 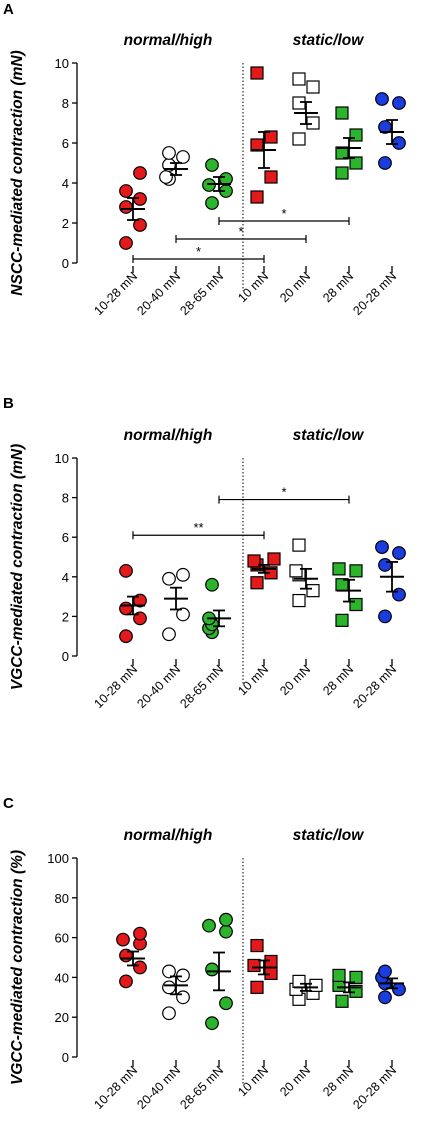 I want to click on series-28-65 mN, so click(x=217, y=184).